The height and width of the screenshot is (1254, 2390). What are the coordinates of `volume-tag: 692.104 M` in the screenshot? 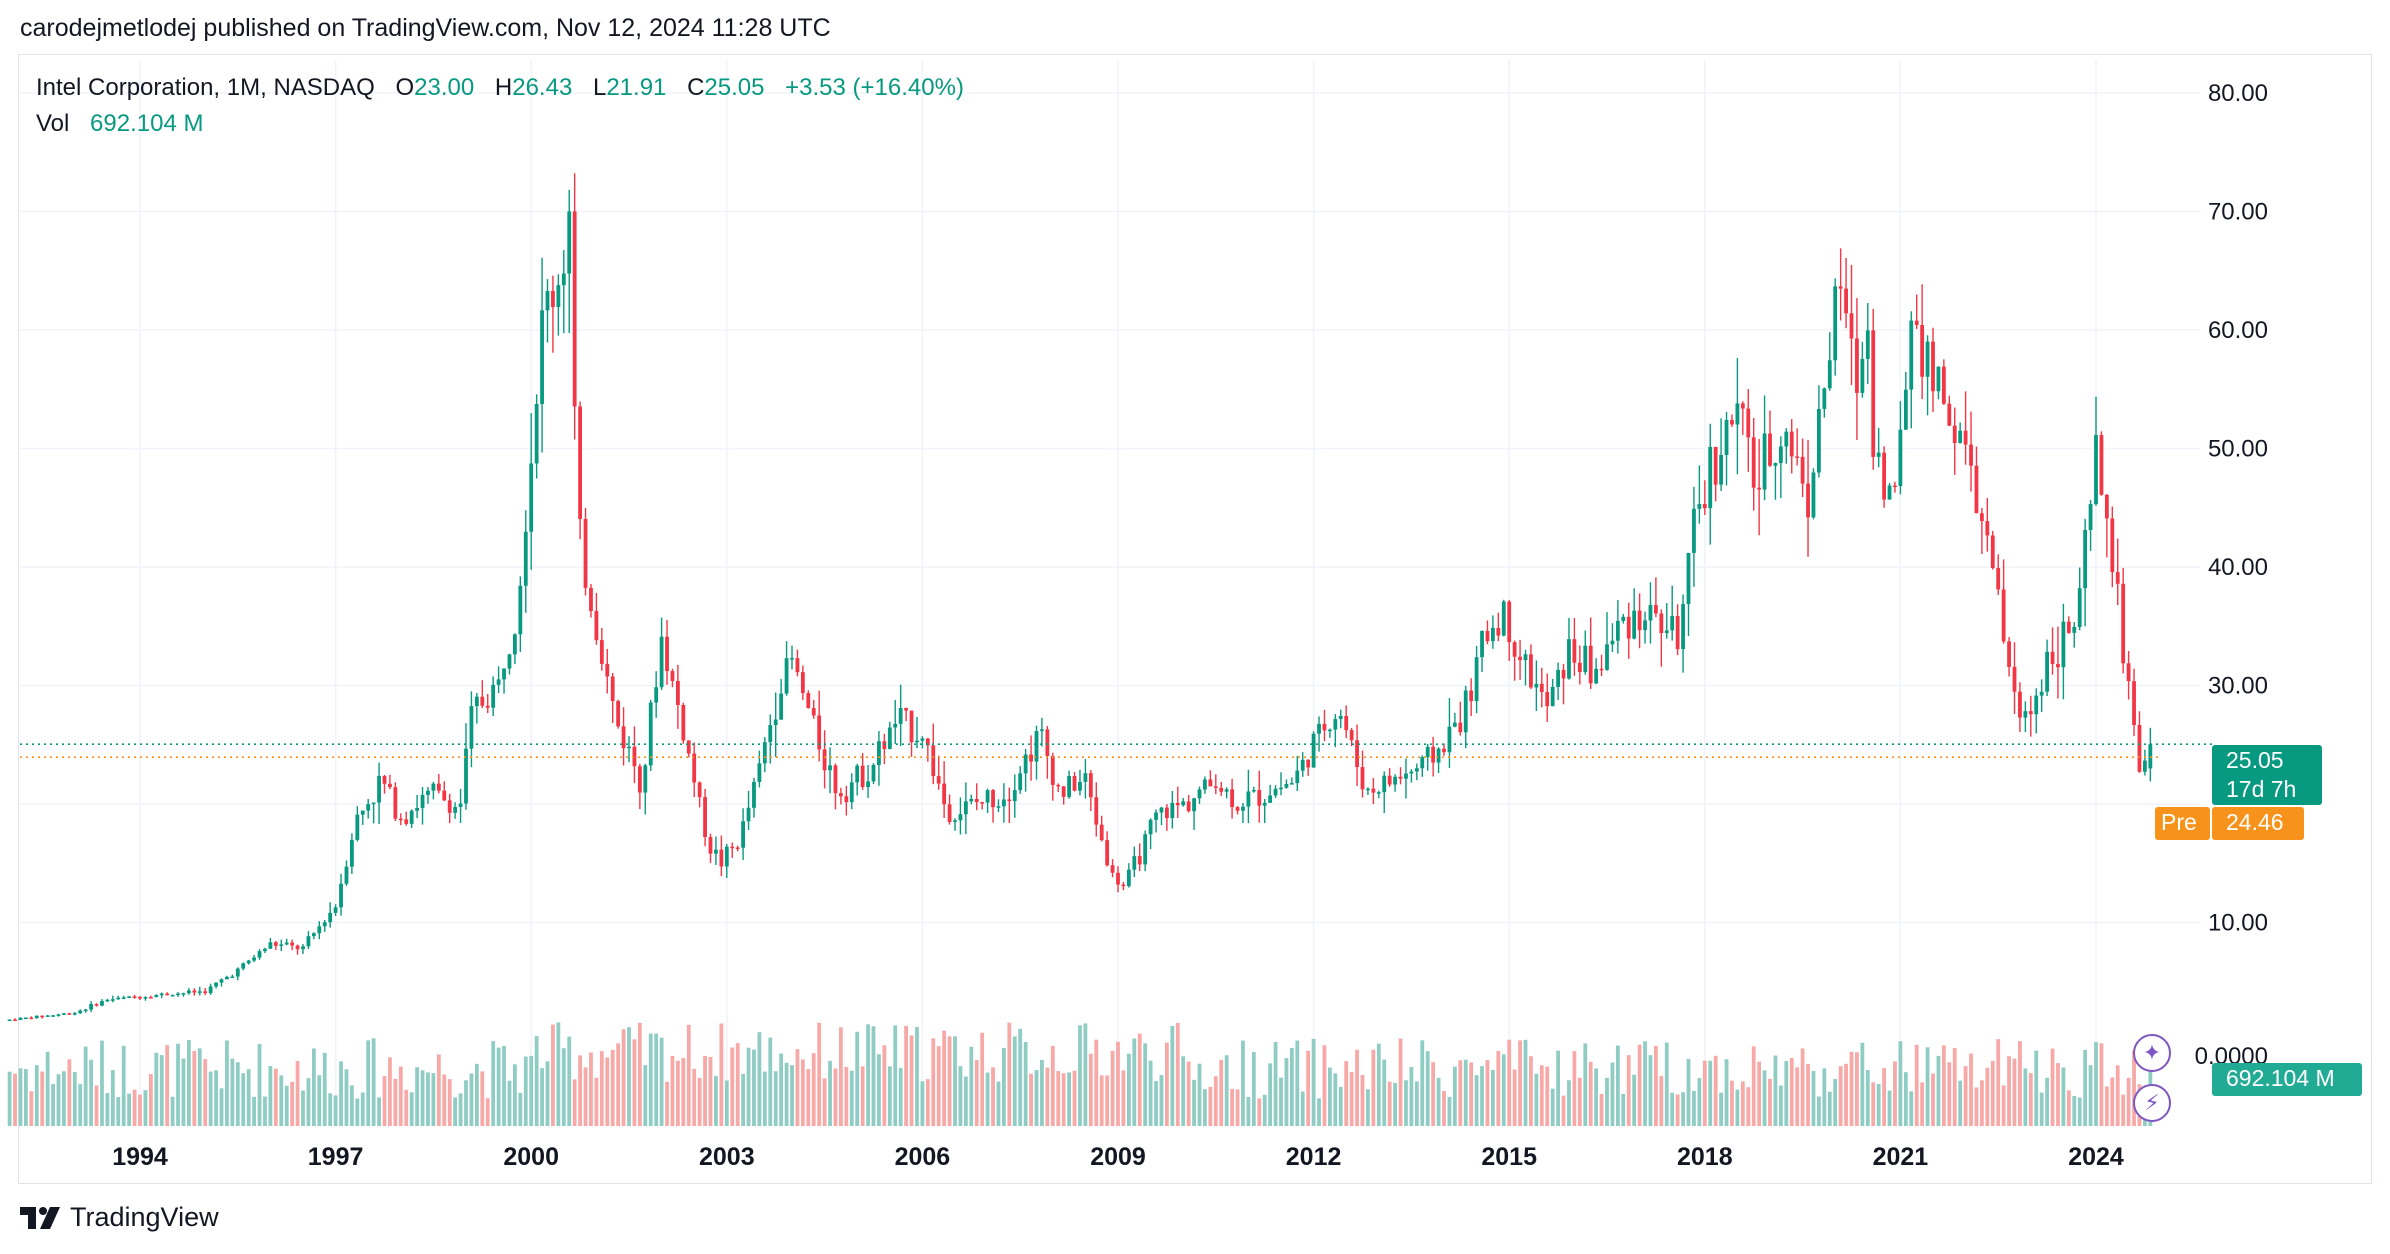 It's located at (2287, 1079).